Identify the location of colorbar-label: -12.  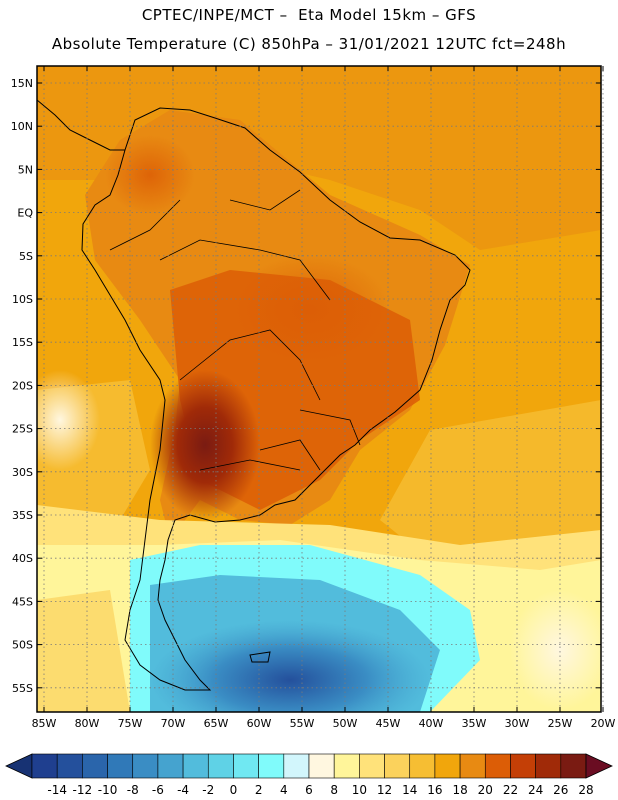
(83, 790).